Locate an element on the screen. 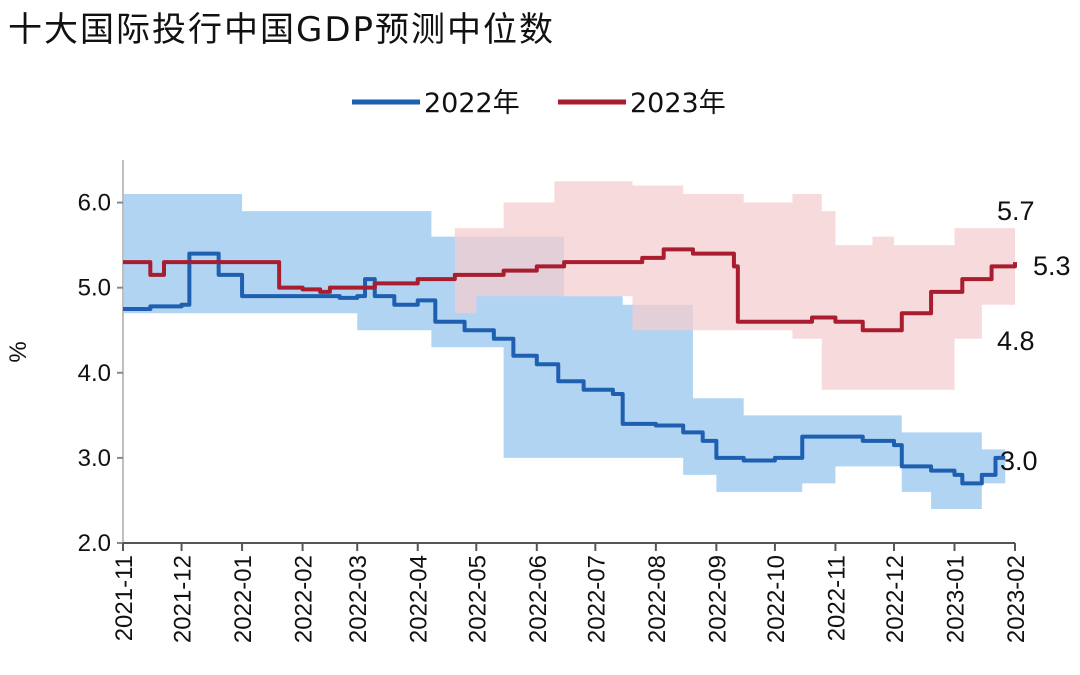 This screenshot has height=675, width=1080. x-tick-label: 2023-01 is located at coordinates (955, 599).